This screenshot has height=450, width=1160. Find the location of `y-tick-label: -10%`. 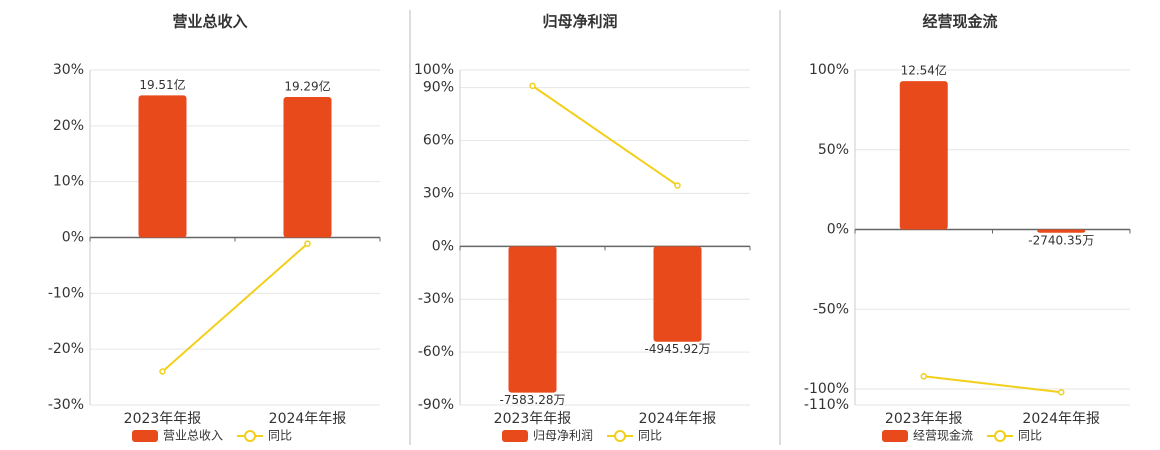

y-tick-label: -10% is located at coordinates (66, 293).